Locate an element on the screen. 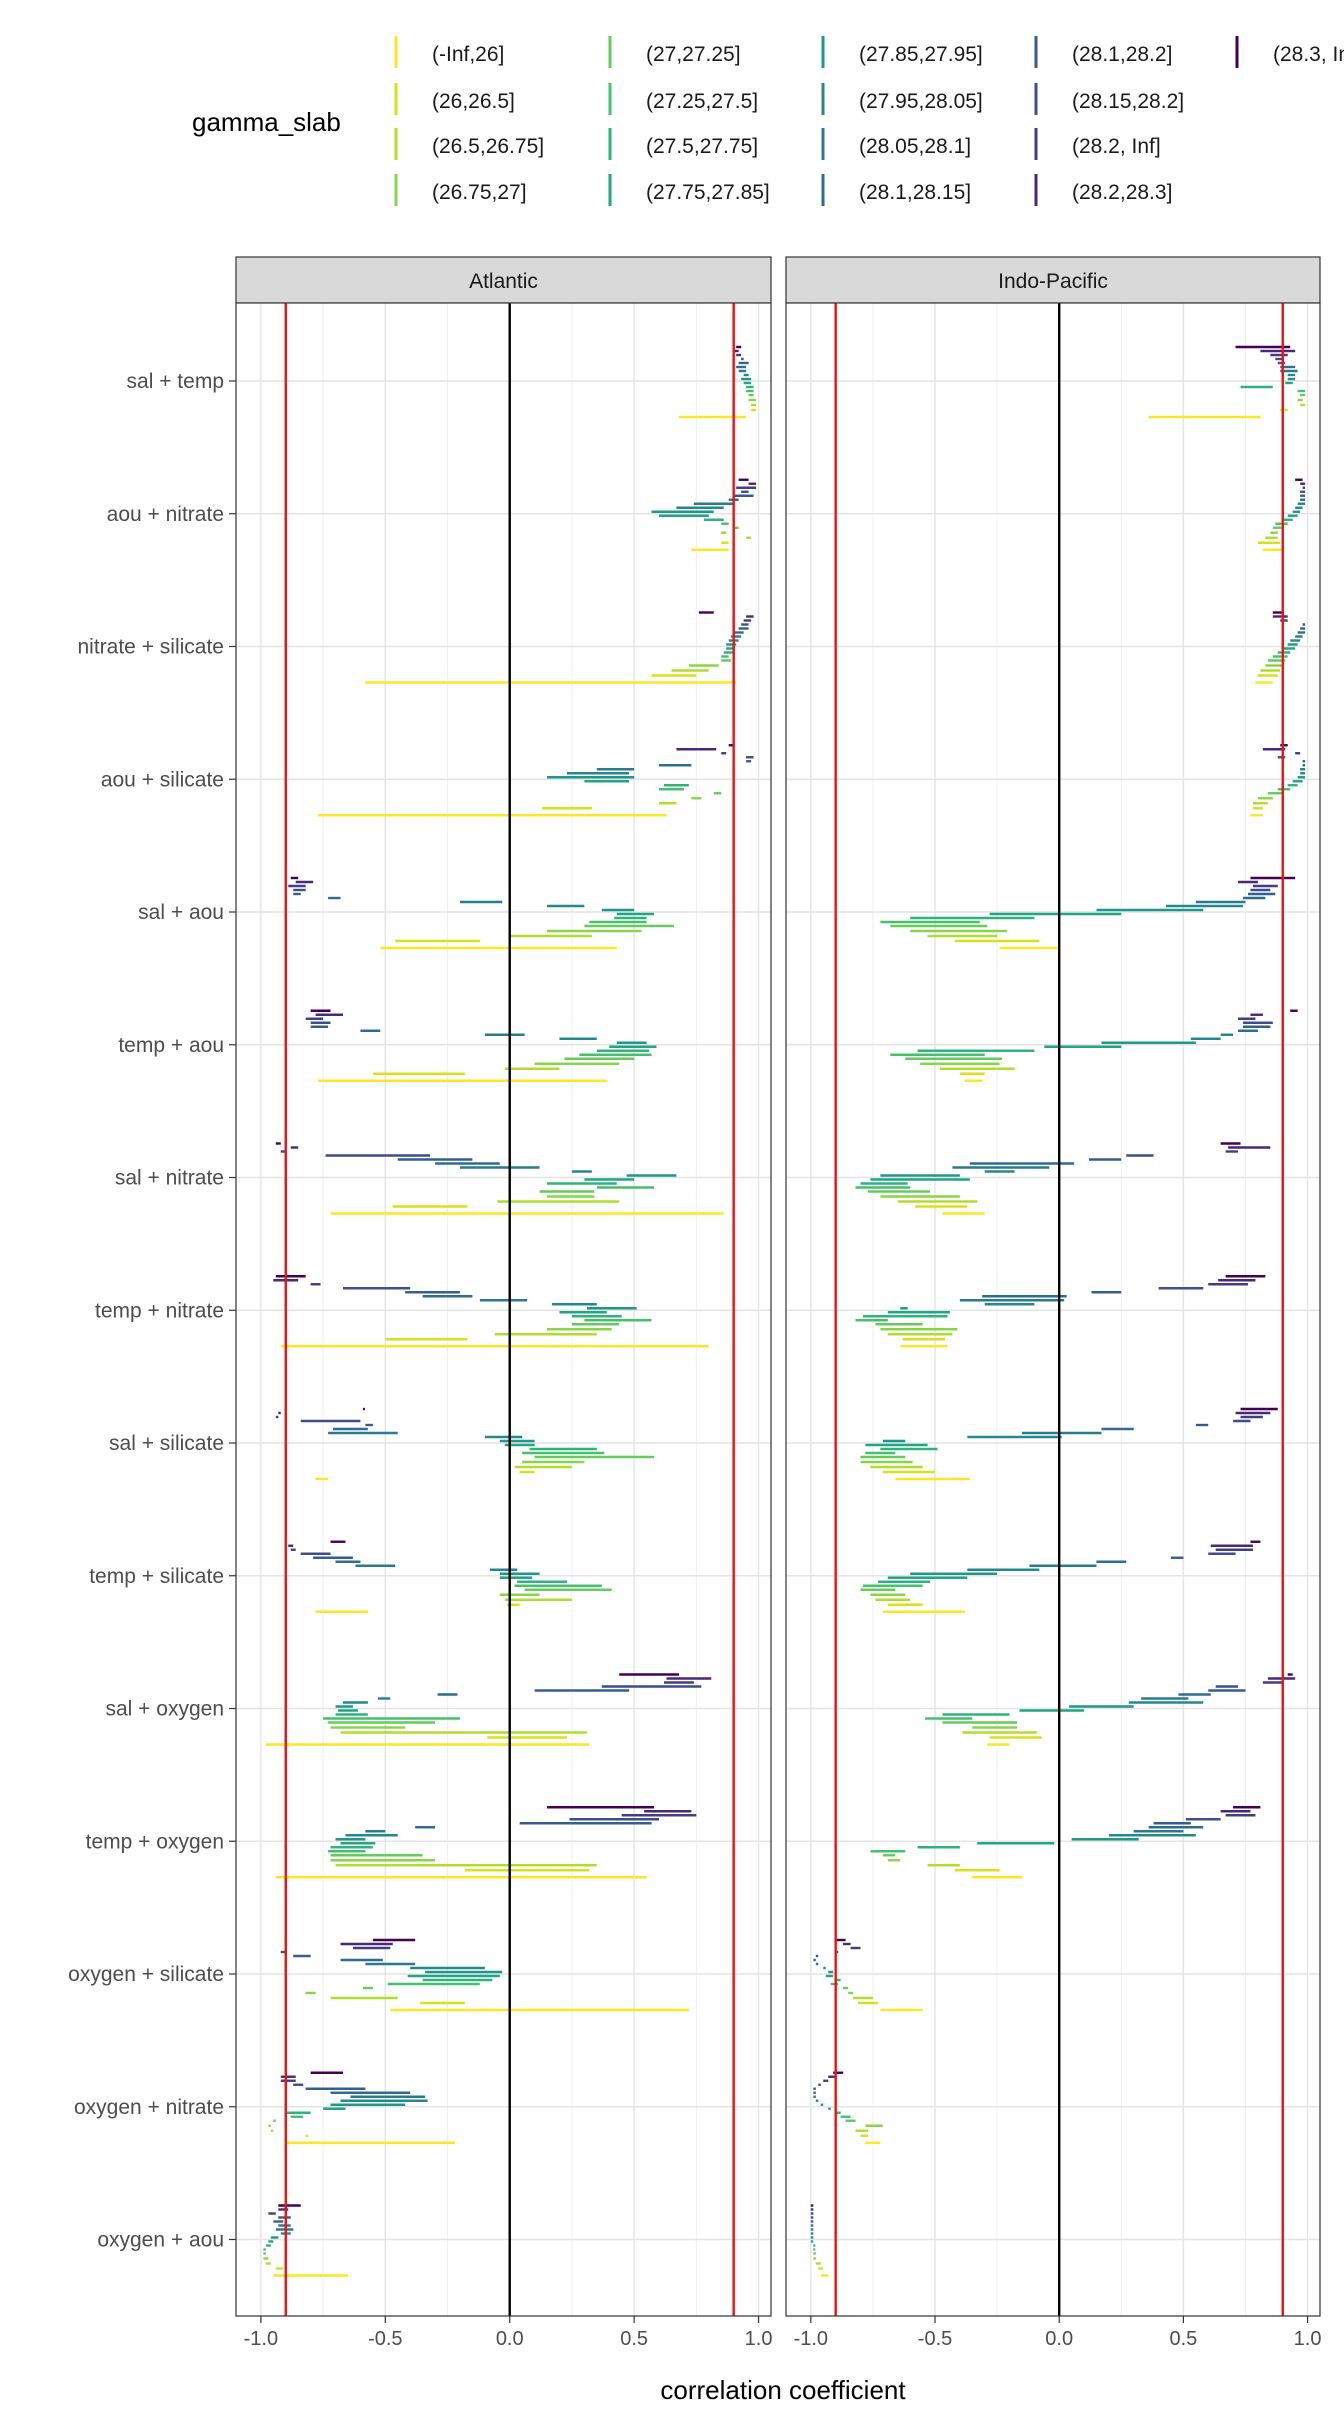  legend-entry-28-3-inf: (28.3, Inf] is located at coordinates (1289, 52).